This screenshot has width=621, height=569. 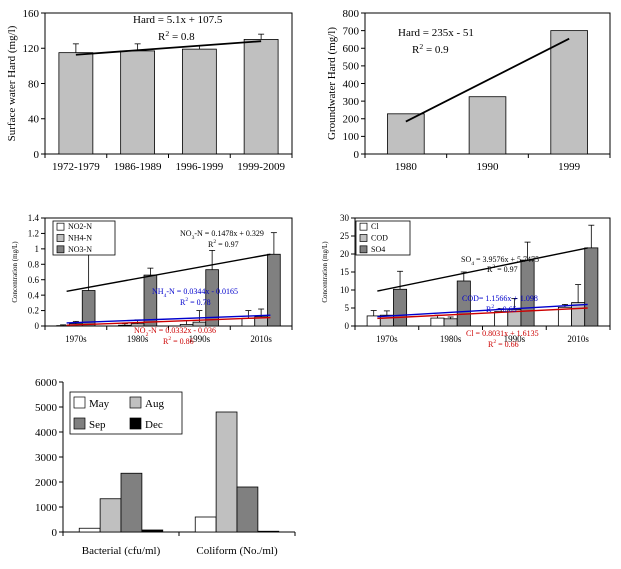 I want to click on x-tick-label: 1990, so click(x=488, y=167).